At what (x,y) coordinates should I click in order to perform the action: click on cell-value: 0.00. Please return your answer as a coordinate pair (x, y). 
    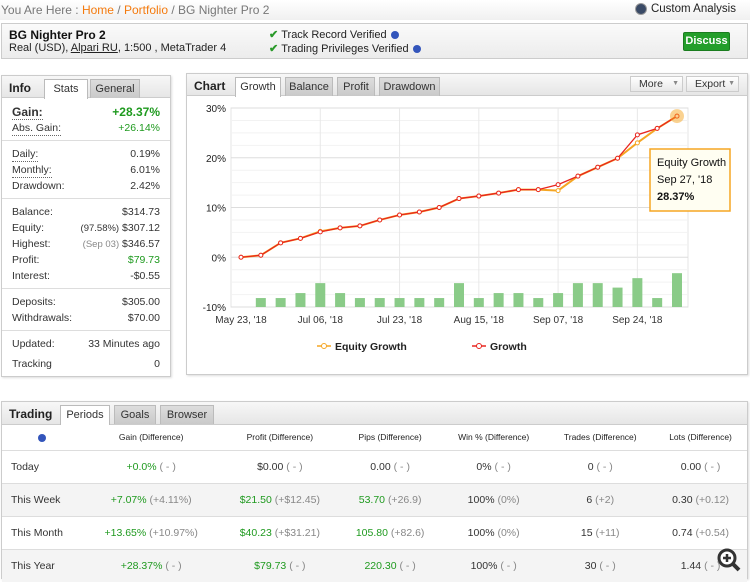
    Looking at the image, I should click on (691, 466).